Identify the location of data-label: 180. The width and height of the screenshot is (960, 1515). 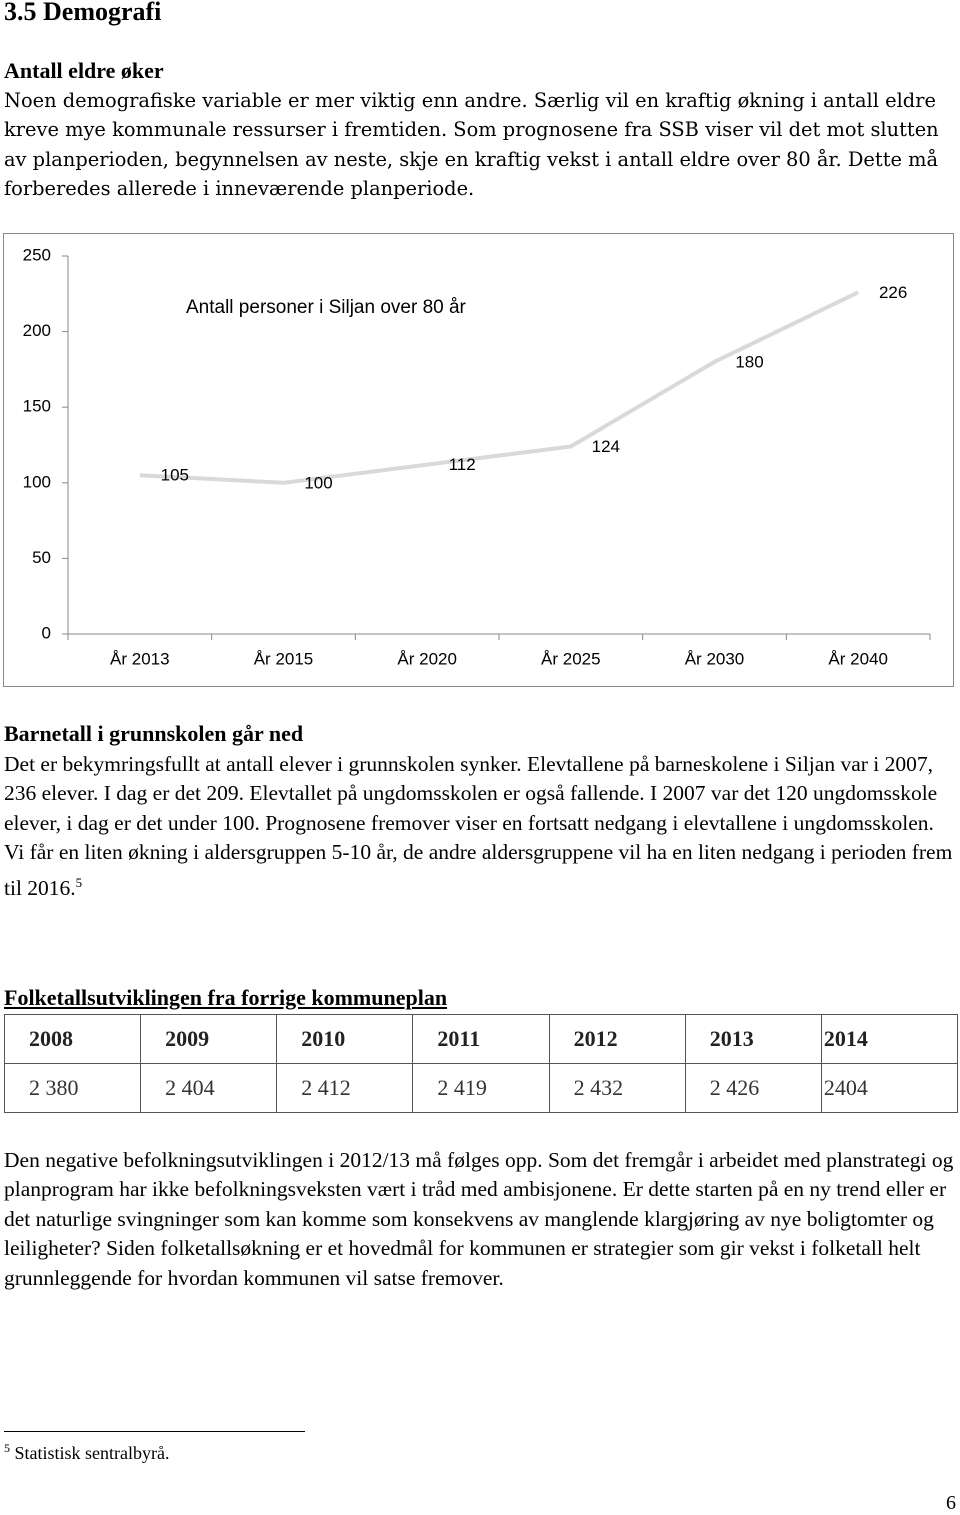
(749, 361).